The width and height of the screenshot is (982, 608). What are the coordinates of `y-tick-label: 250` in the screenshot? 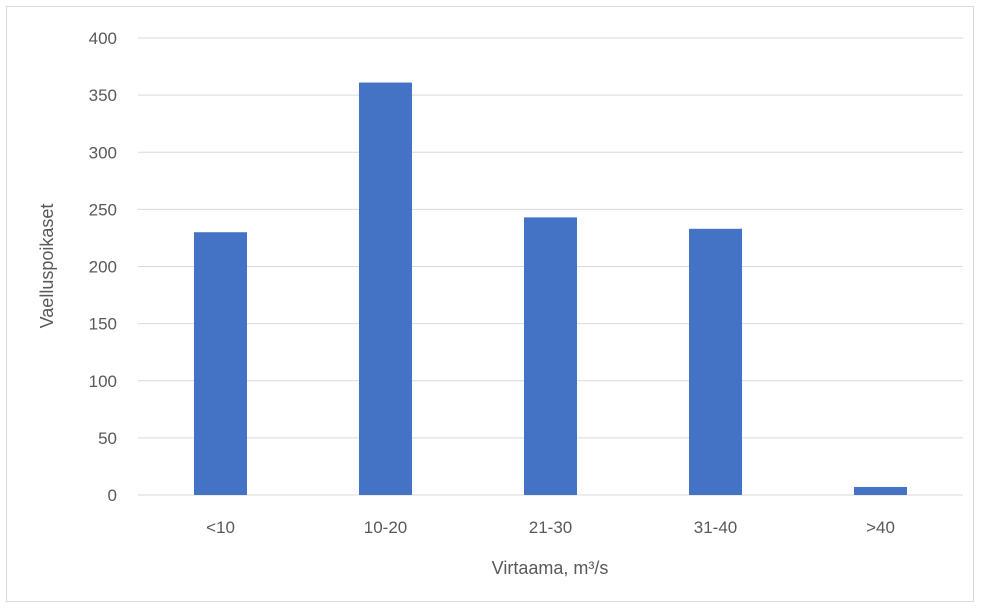 It's located at (103, 209).